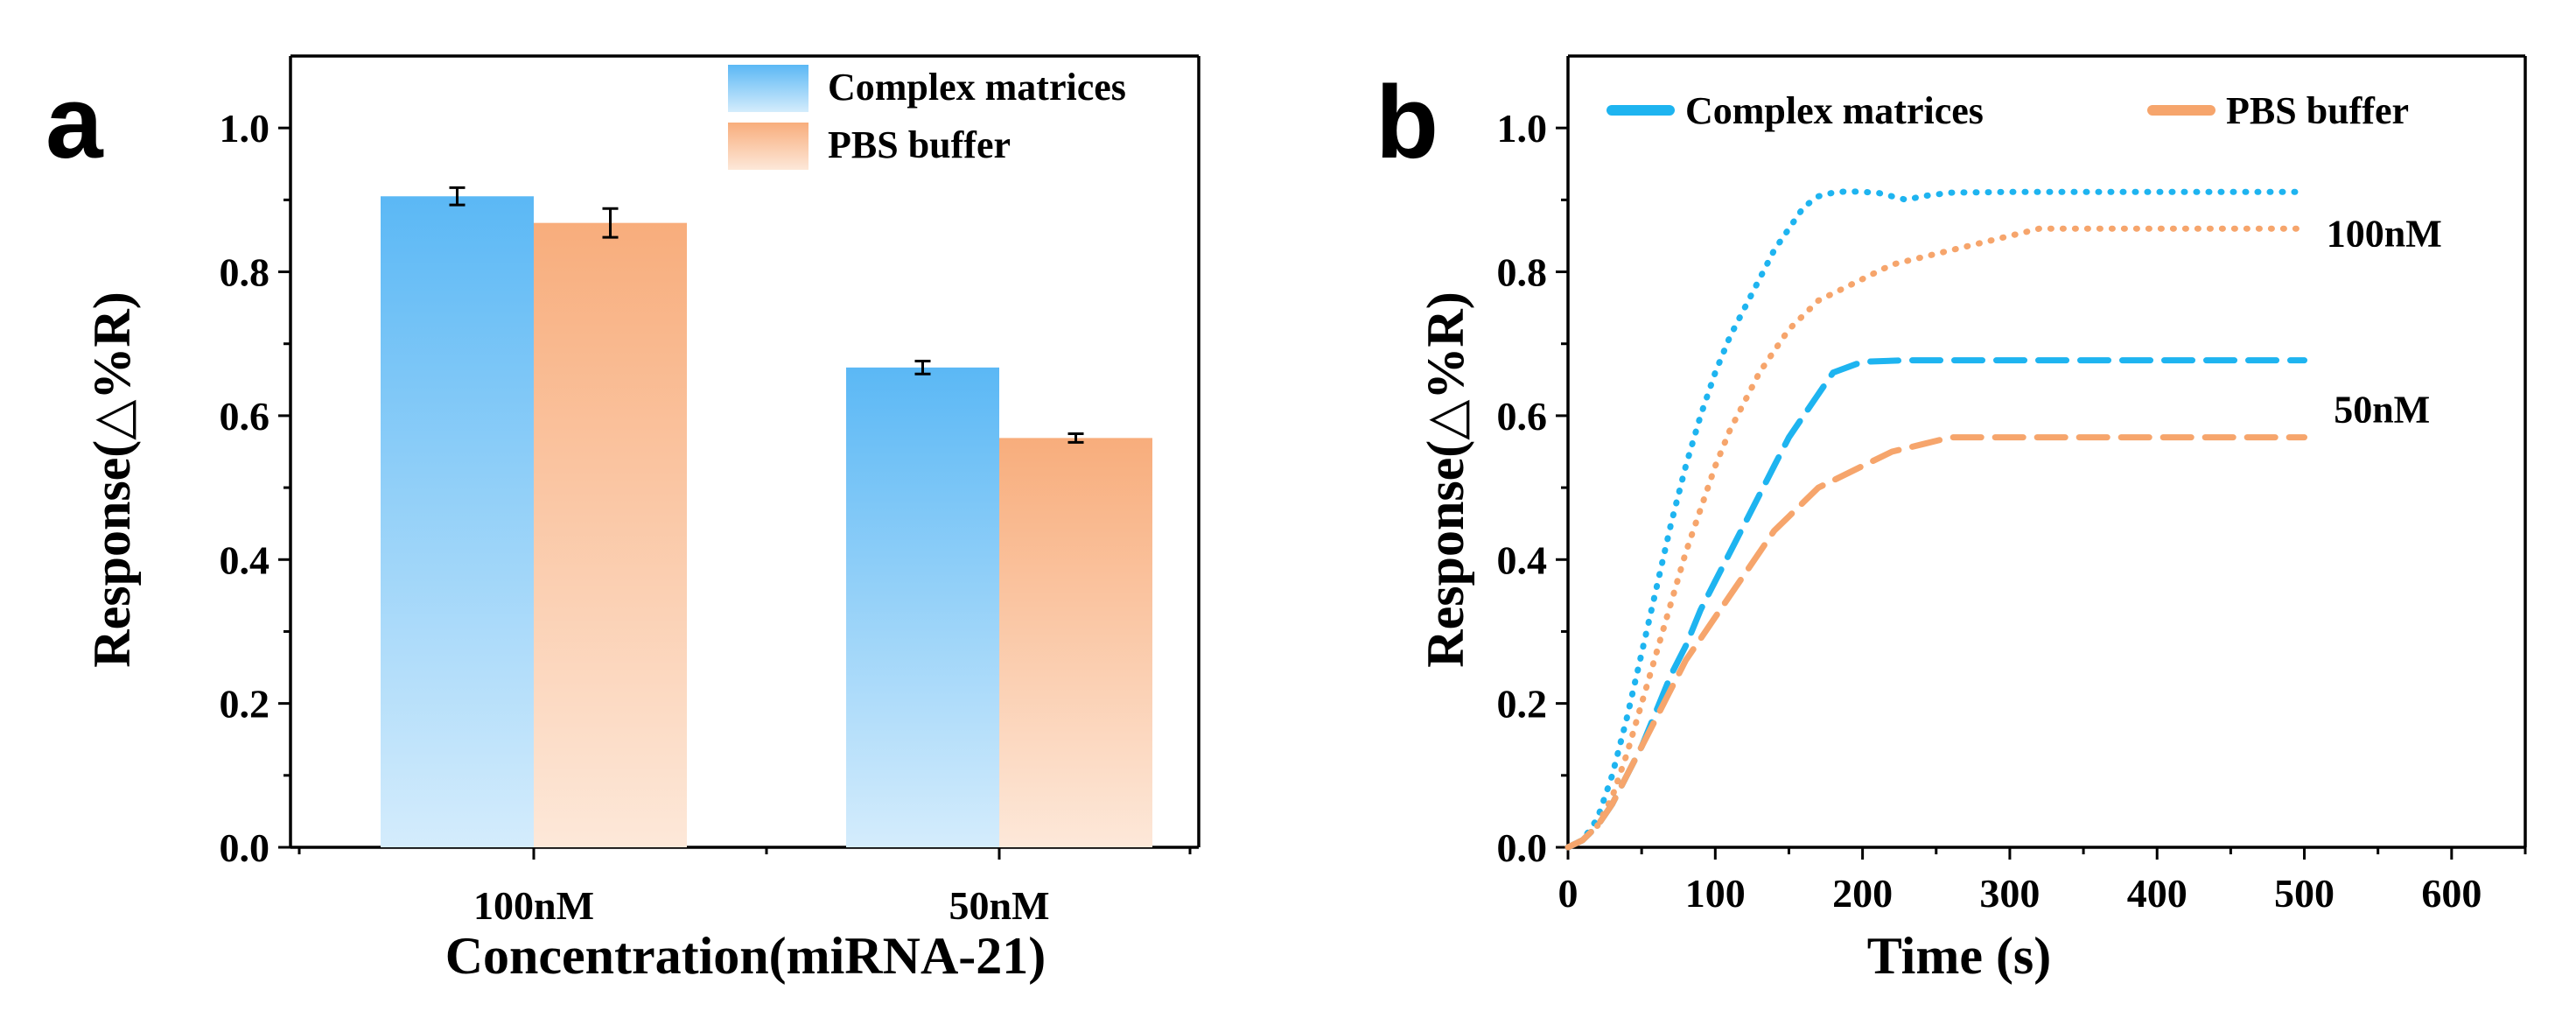 This screenshot has height=1025, width=2576. What do you see at coordinates (1522, 847) in the screenshot?
I see `panel-b-y-tick-label: 0.0` at bounding box center [1522, 847].